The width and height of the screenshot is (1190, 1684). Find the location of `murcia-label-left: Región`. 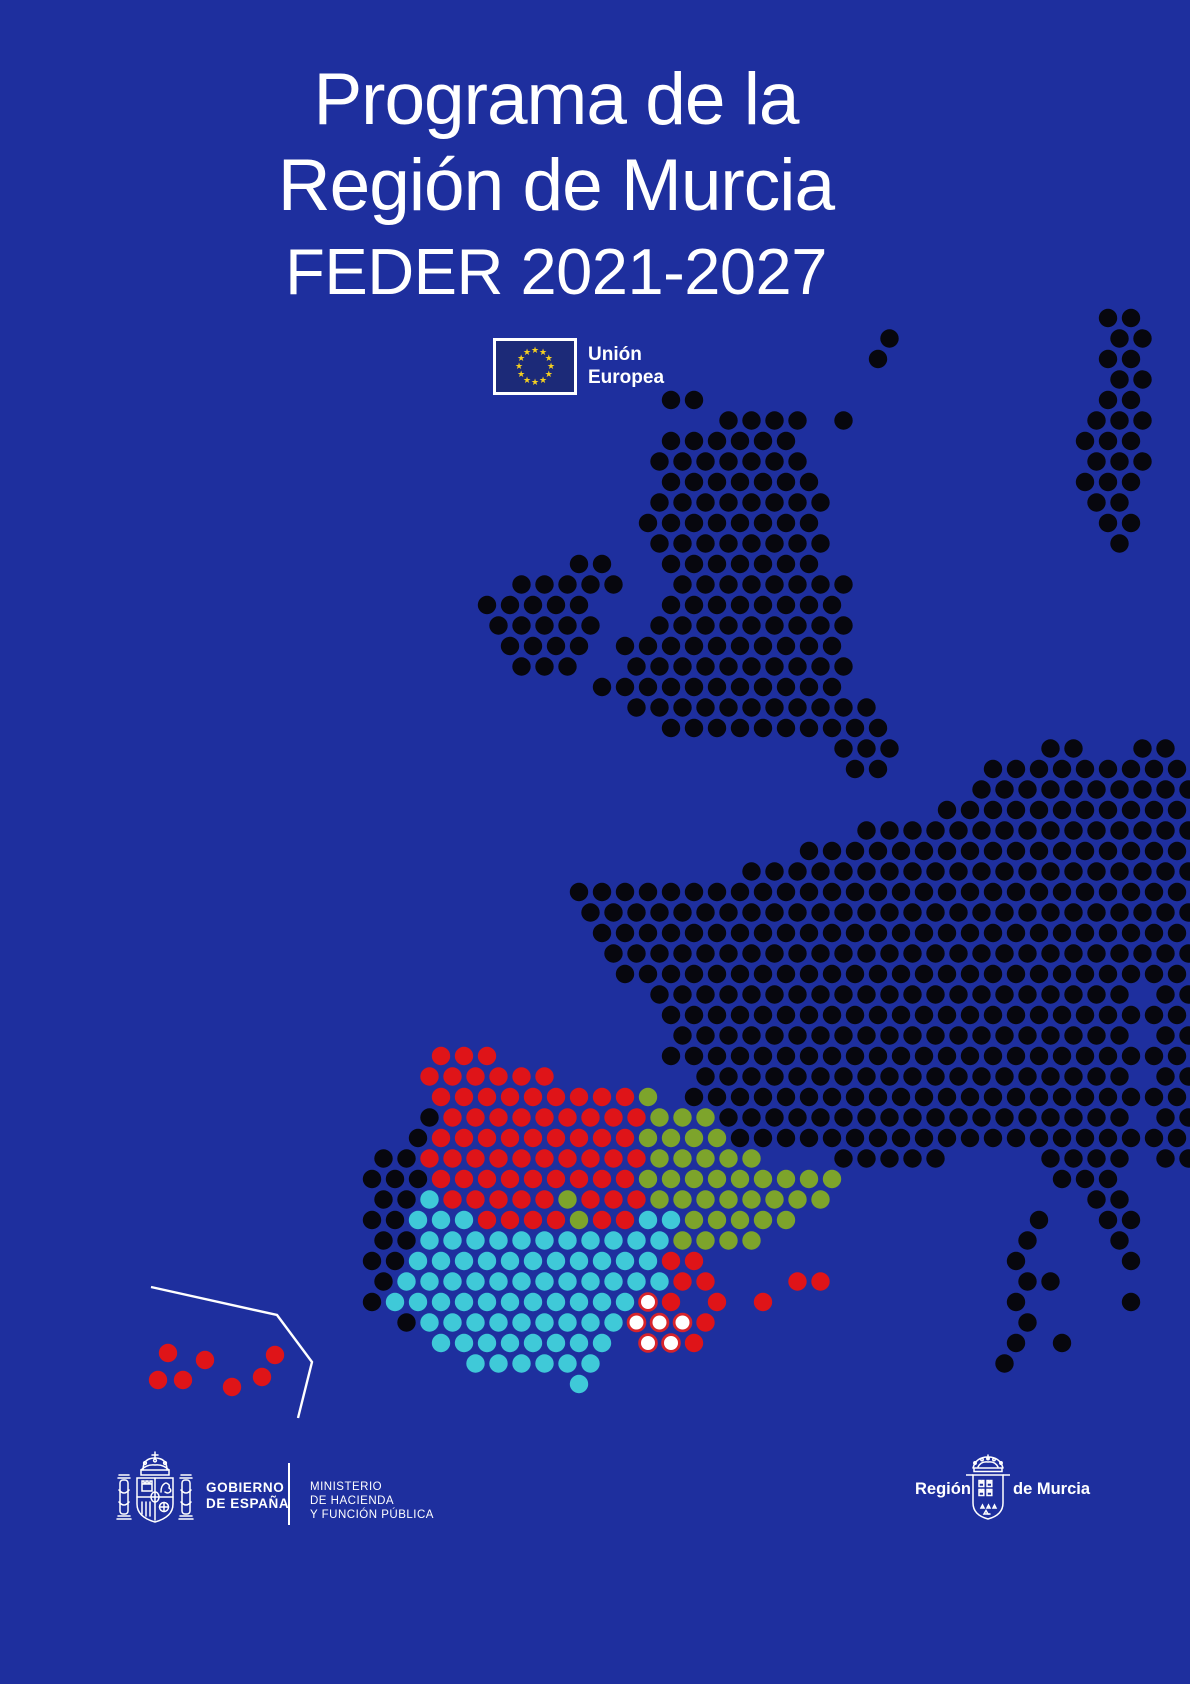

murcia-label-left: Región is located at coordinates (943, 1489).